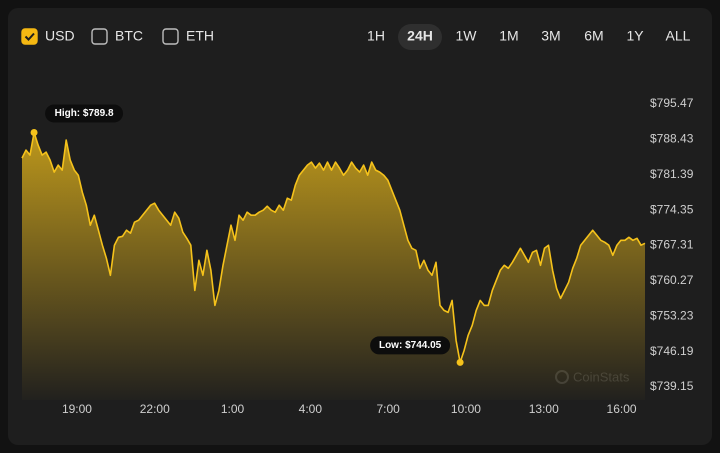 This screenshot has width=720, height=453. What do you see at coordinates (508, 36) in the screenshot?
I see `range-button: 1M` at bounding box center [508, 36].